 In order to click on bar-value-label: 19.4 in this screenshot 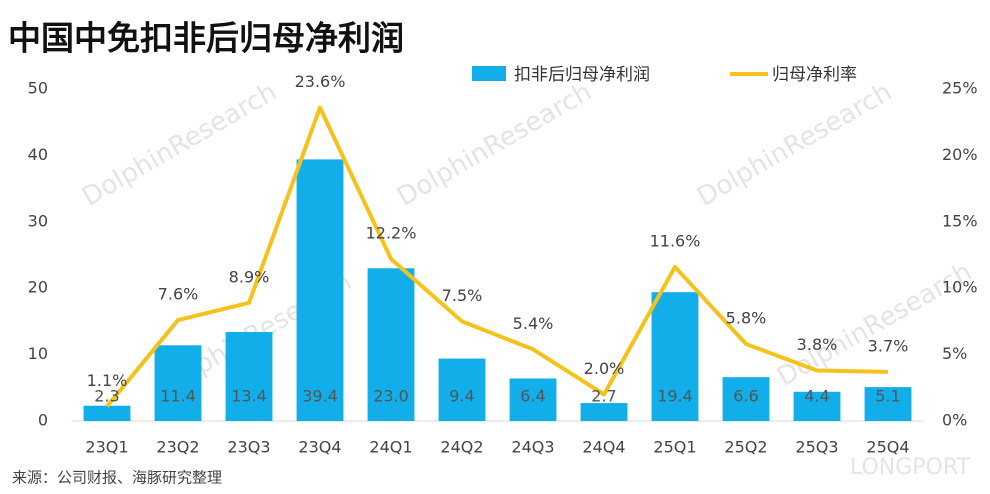, I will do `click(675, 396)`.